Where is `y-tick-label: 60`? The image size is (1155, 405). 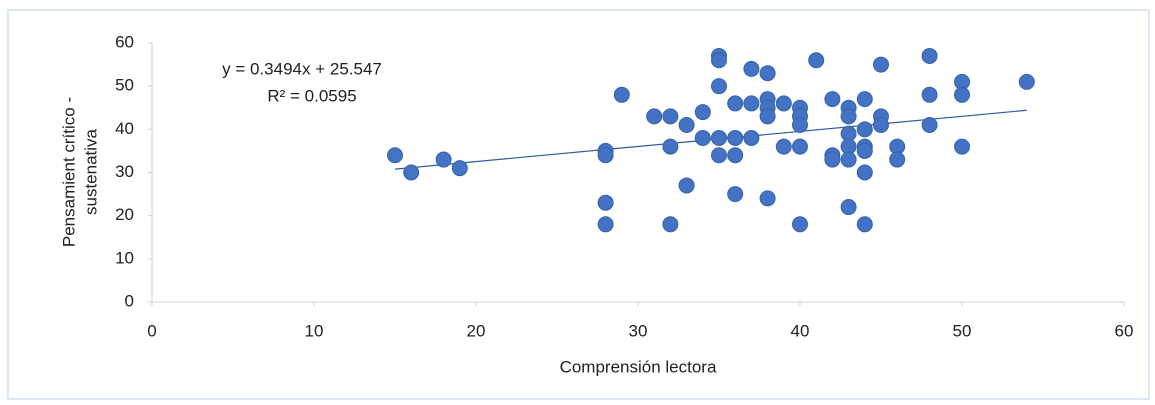 y-tick-label: 60 is located at coordinates (124, 41).